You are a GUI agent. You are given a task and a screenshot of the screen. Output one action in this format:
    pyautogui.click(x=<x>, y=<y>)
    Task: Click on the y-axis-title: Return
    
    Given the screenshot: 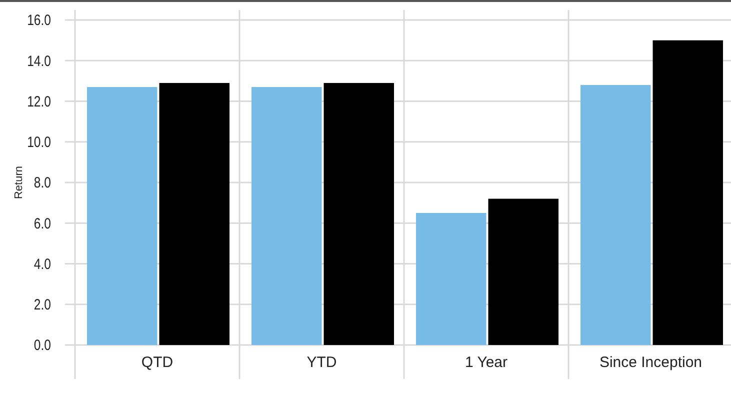 What is the action you would take?
    pyautogui.click(x=19, y=183)
    